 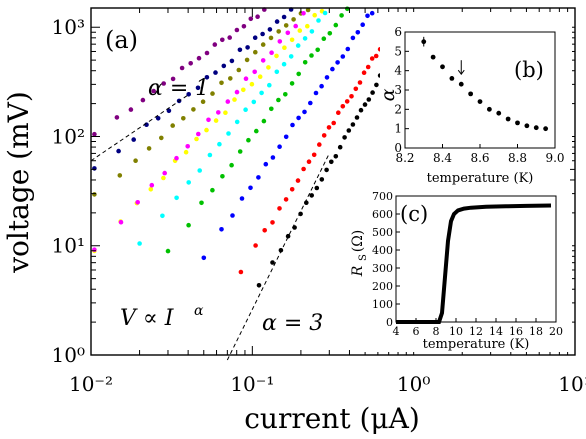 I want to click on svg-text: R, so click(x=358, y=271).